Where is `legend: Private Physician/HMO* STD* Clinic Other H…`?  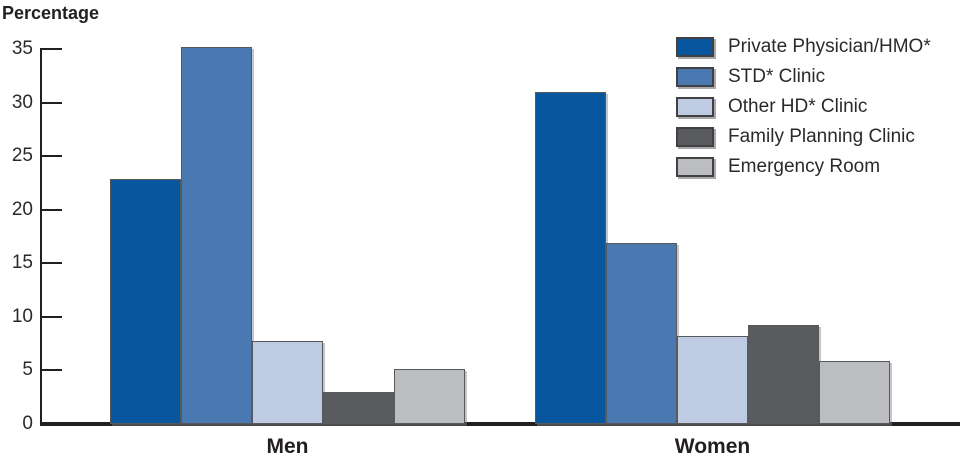
legend: Private Physician/HMO* STD* Clinic Other H… is located at coordinates (803, 111).